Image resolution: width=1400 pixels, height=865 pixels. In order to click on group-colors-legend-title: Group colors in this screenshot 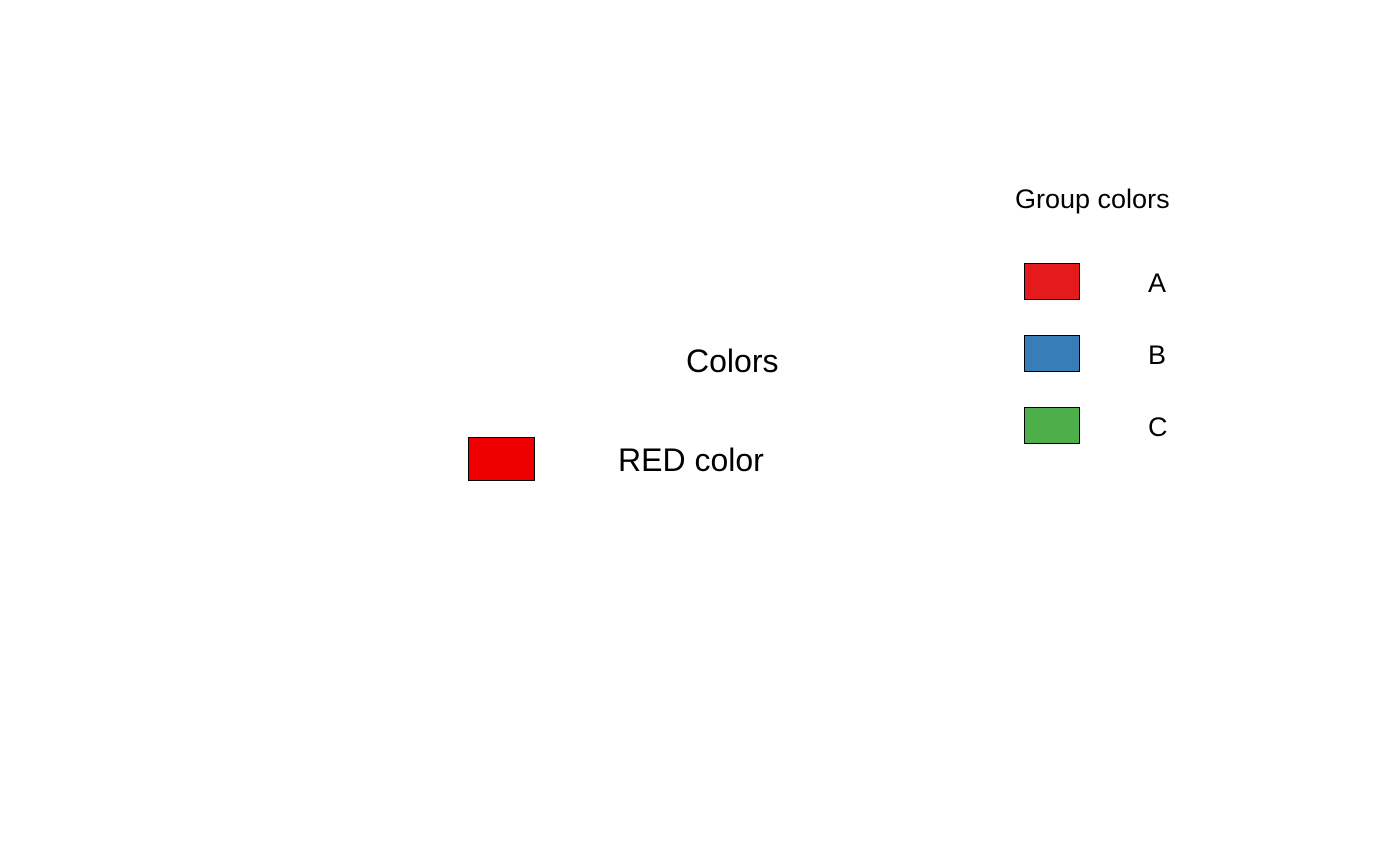, I will do `click(1092, 199)`.